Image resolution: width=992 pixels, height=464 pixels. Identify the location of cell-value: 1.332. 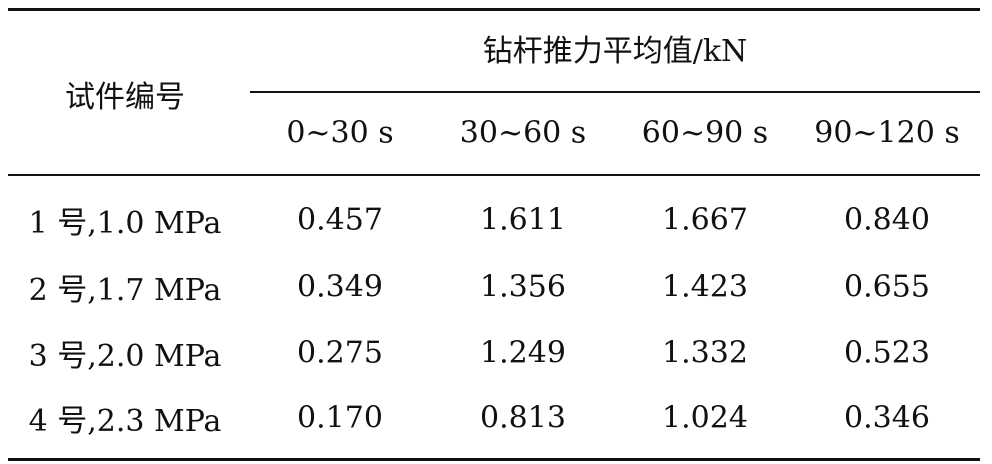
(705, 353).